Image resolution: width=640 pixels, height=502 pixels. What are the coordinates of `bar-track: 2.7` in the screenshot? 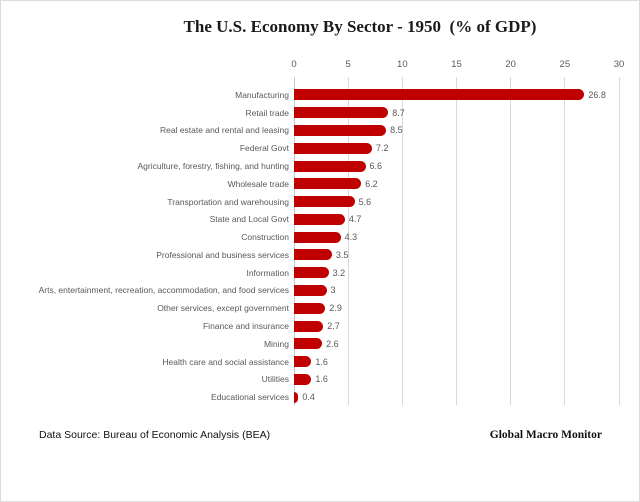 It's located at (456, 326).